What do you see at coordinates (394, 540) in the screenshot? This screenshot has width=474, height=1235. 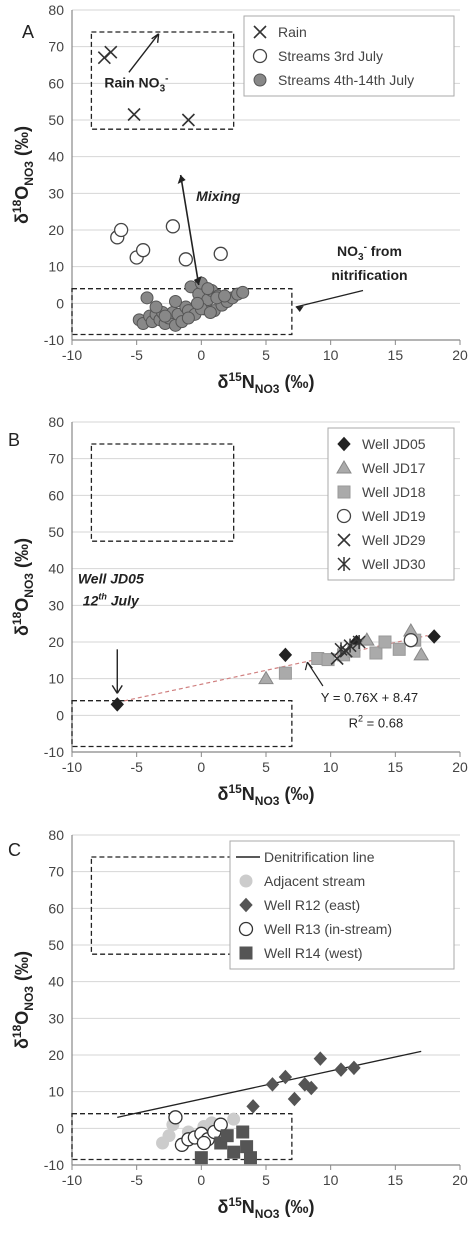 I see `legend-entry: Well JD29` at bounding box center [394, 540].